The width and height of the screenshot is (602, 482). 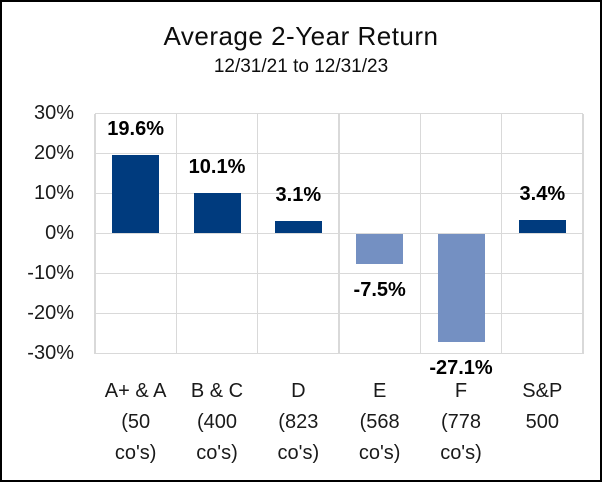 I want to click on y-tick-label: 0%, so click(x=59, y=233).